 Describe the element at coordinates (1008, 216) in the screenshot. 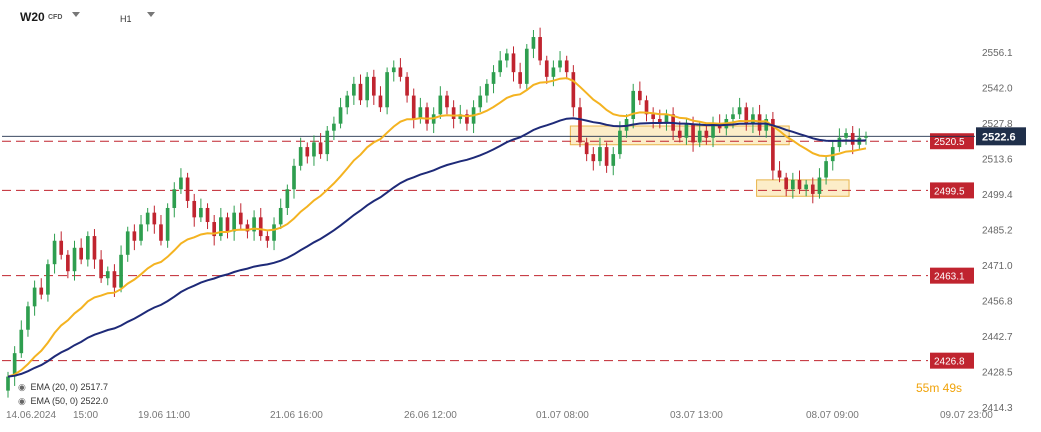

I see `price-axis` at that location.